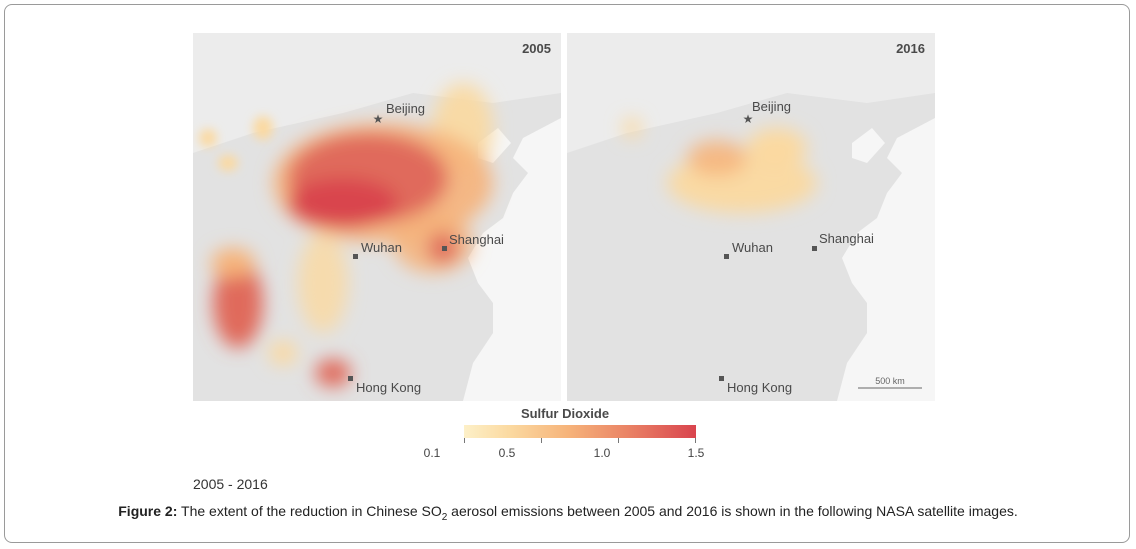  I want to click on legend-gradient-bar, so click(580, 431).